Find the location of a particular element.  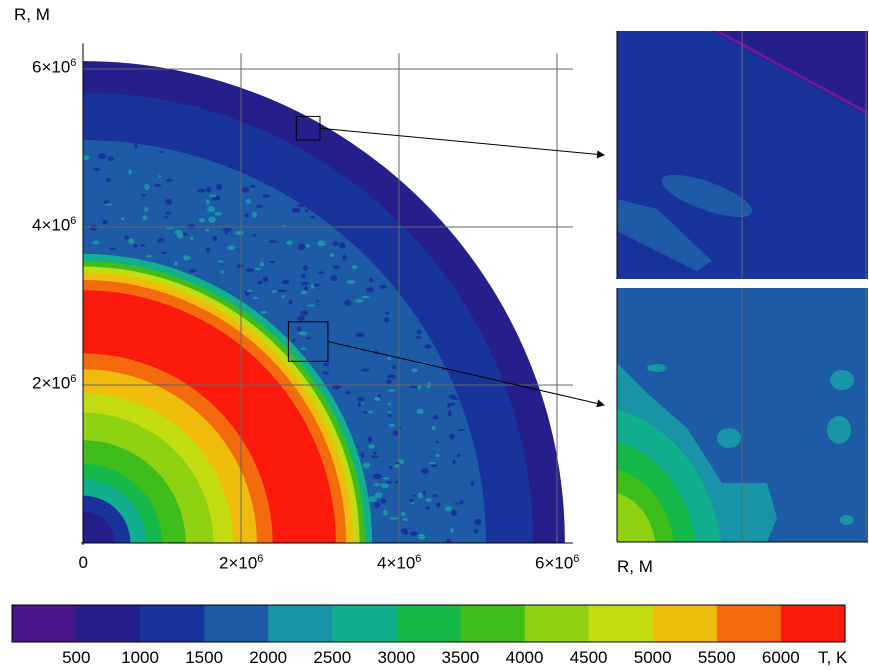

zoom-arrow is located at coordinates (462, 143).